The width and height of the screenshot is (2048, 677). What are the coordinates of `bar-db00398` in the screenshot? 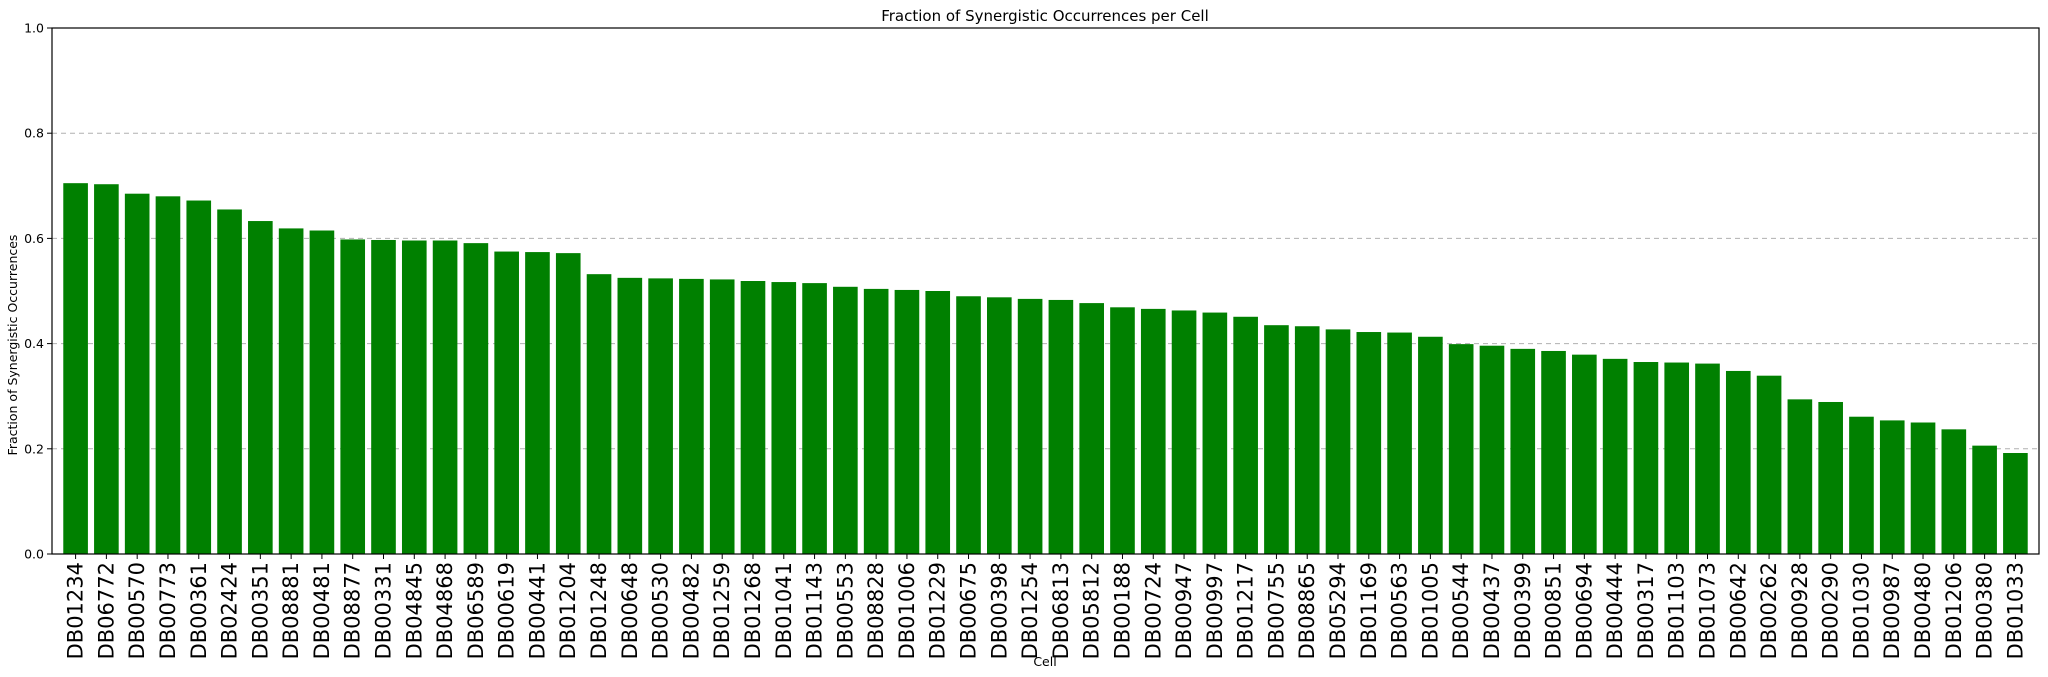 It's located at (999, 425).